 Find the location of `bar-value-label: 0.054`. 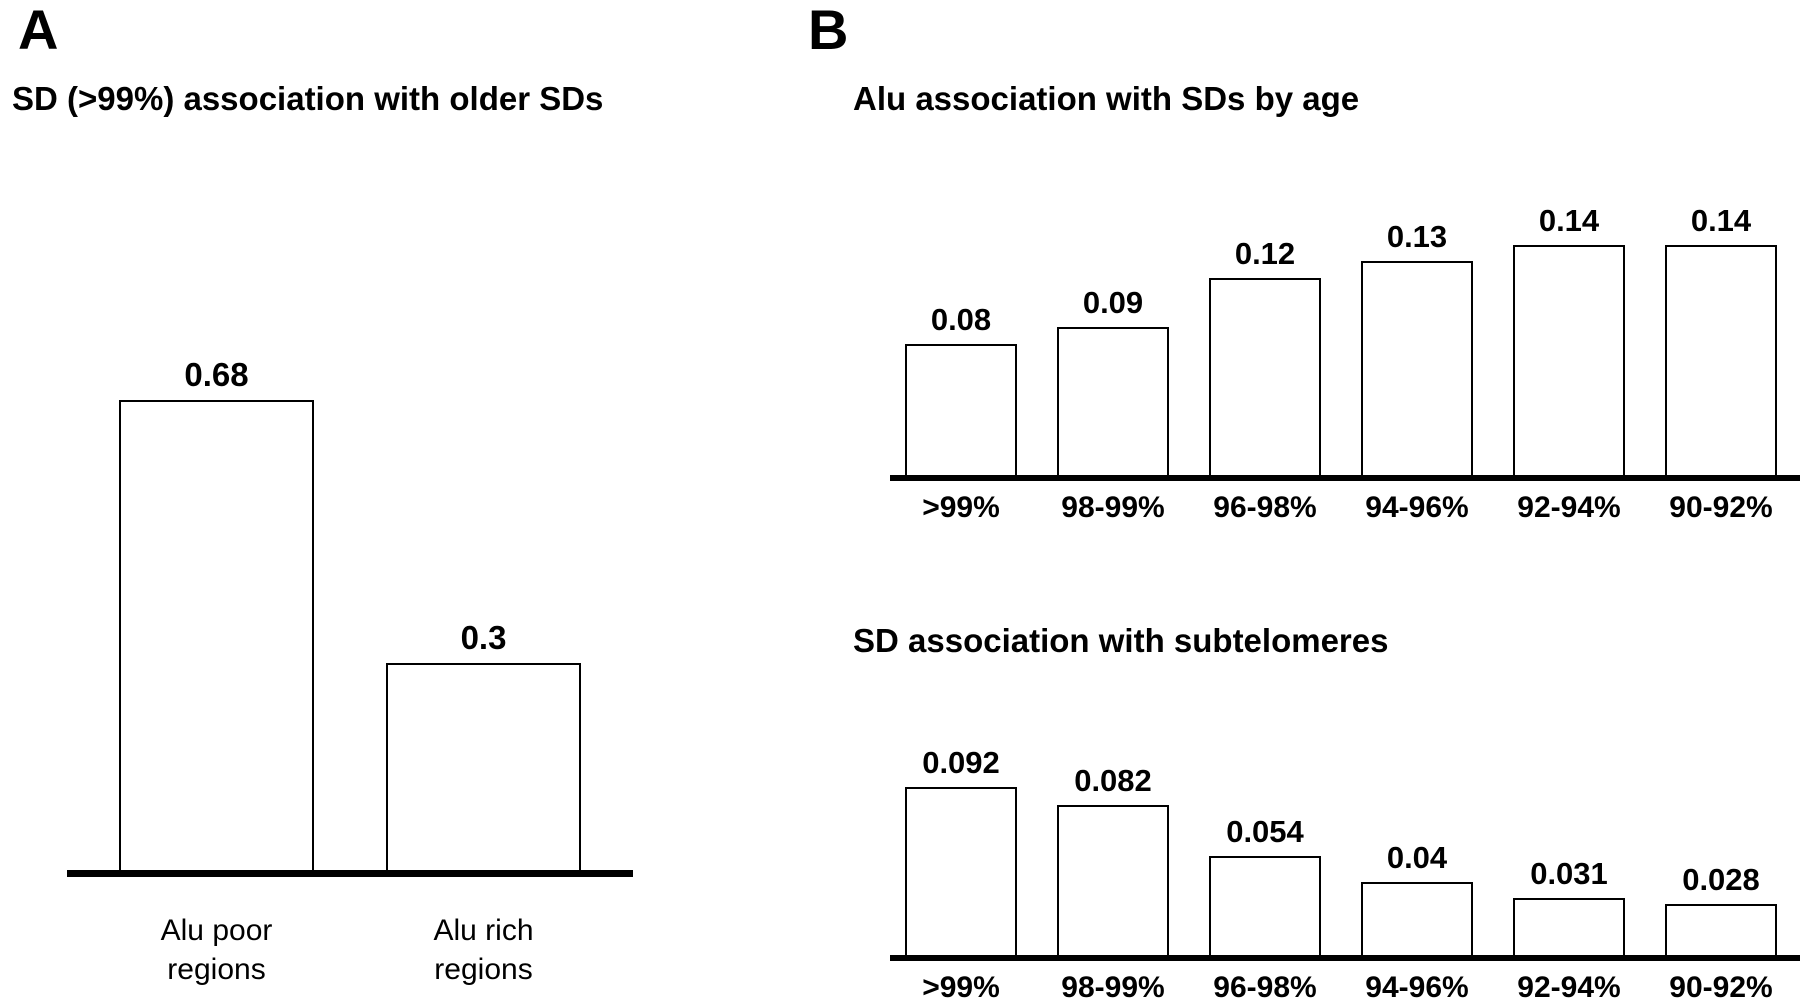

bar-value-label: 0.054 is located at coordinates (1265, 831).